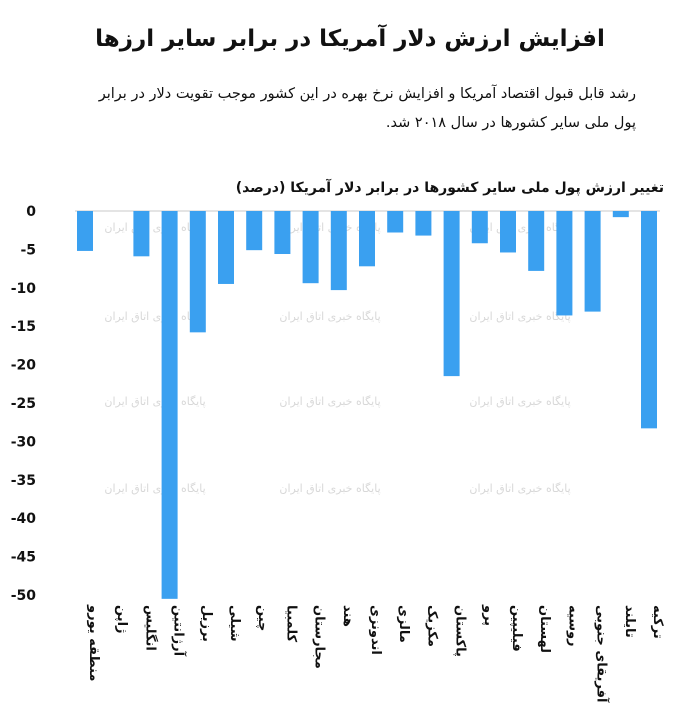  Describe the element at coordinates (375, 630) in the screenshot. I see `x-tick-label: اندونزی` at that location.